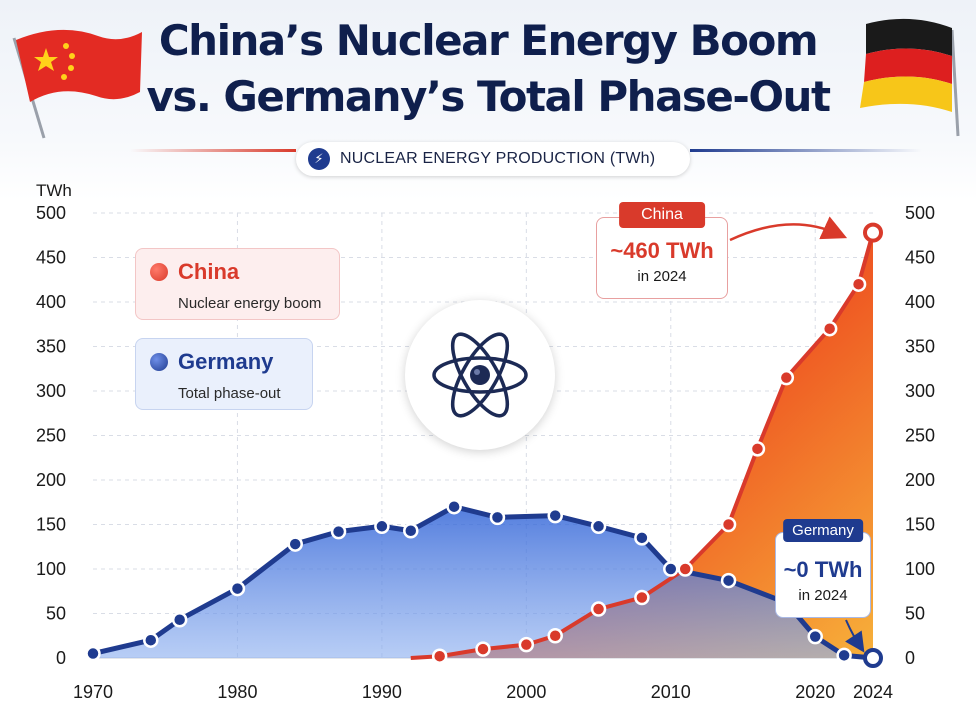  I want to click on y-tick-label-left: 50, so click(56, 614).